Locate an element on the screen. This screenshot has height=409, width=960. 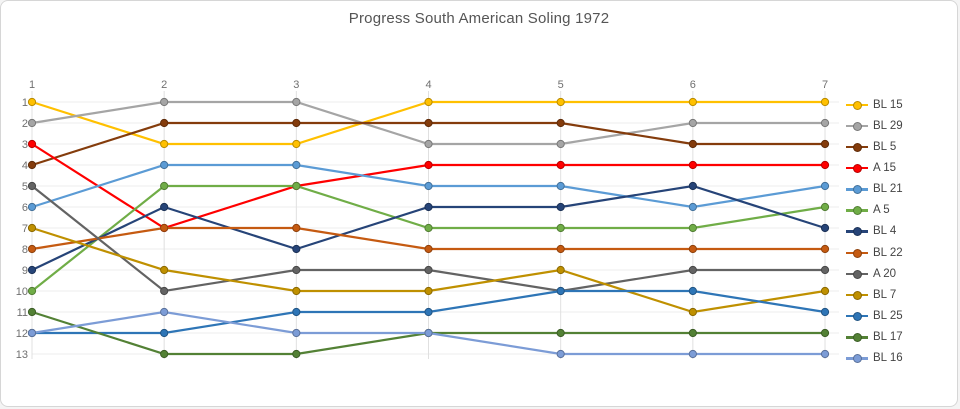
y-tick-label: 12 is located at coordinates (22, 334).